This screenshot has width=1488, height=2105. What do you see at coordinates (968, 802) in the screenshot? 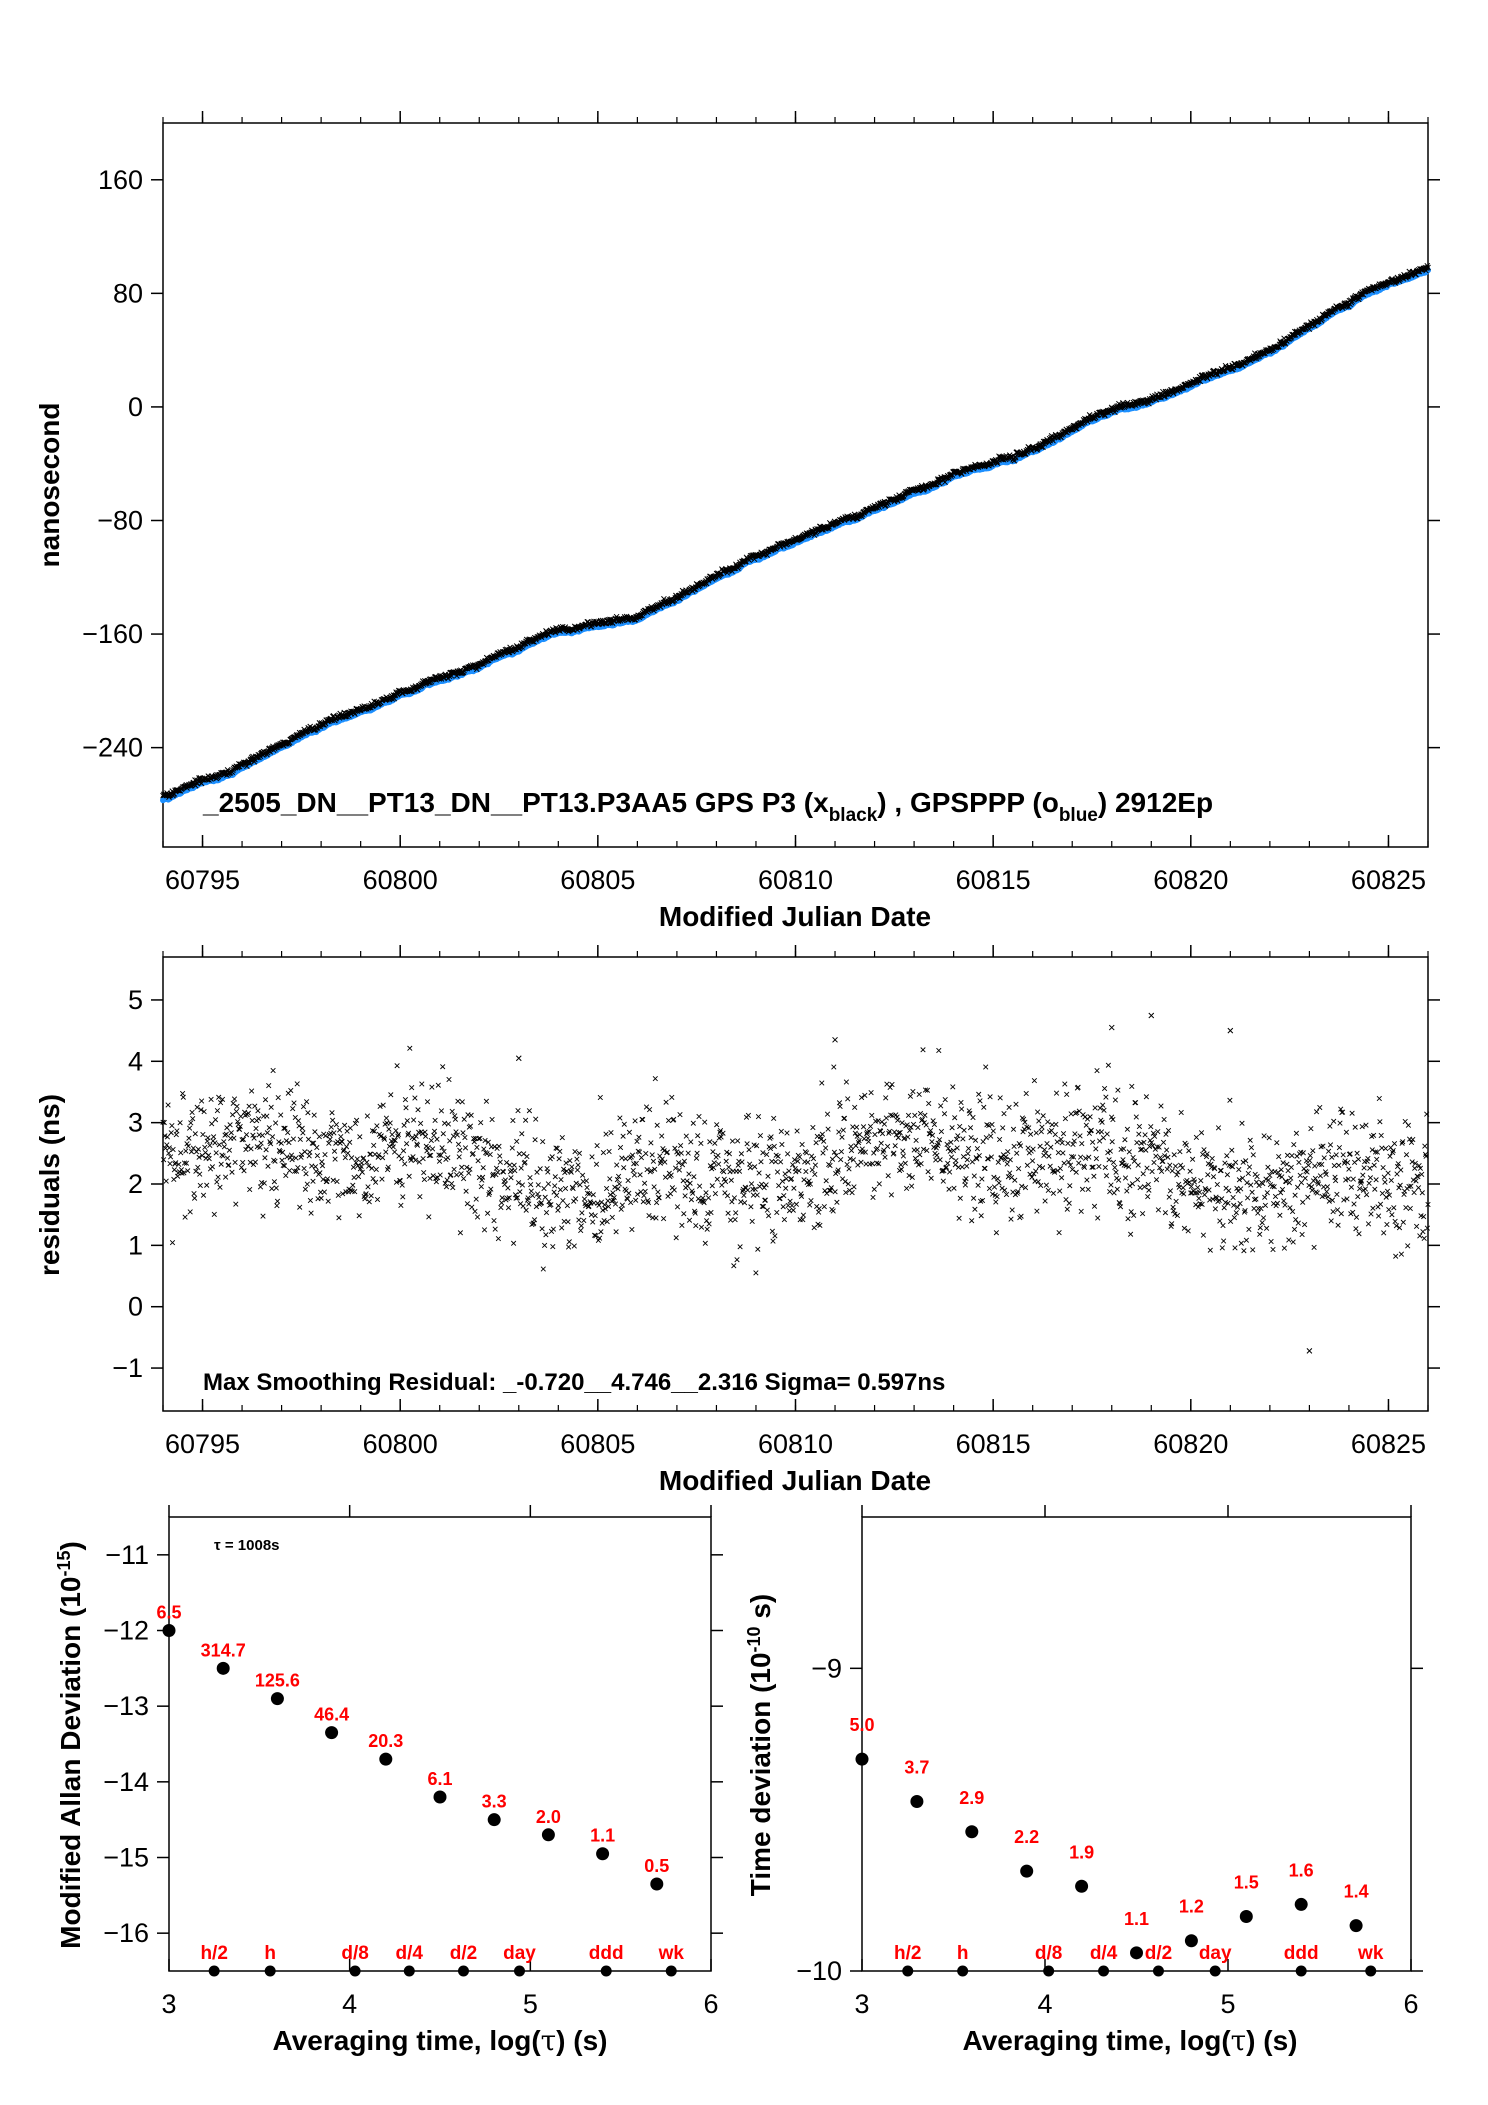
I see `phase-annotation-mid: ) , GPSPPP (o` at bounding box center [968, 802].